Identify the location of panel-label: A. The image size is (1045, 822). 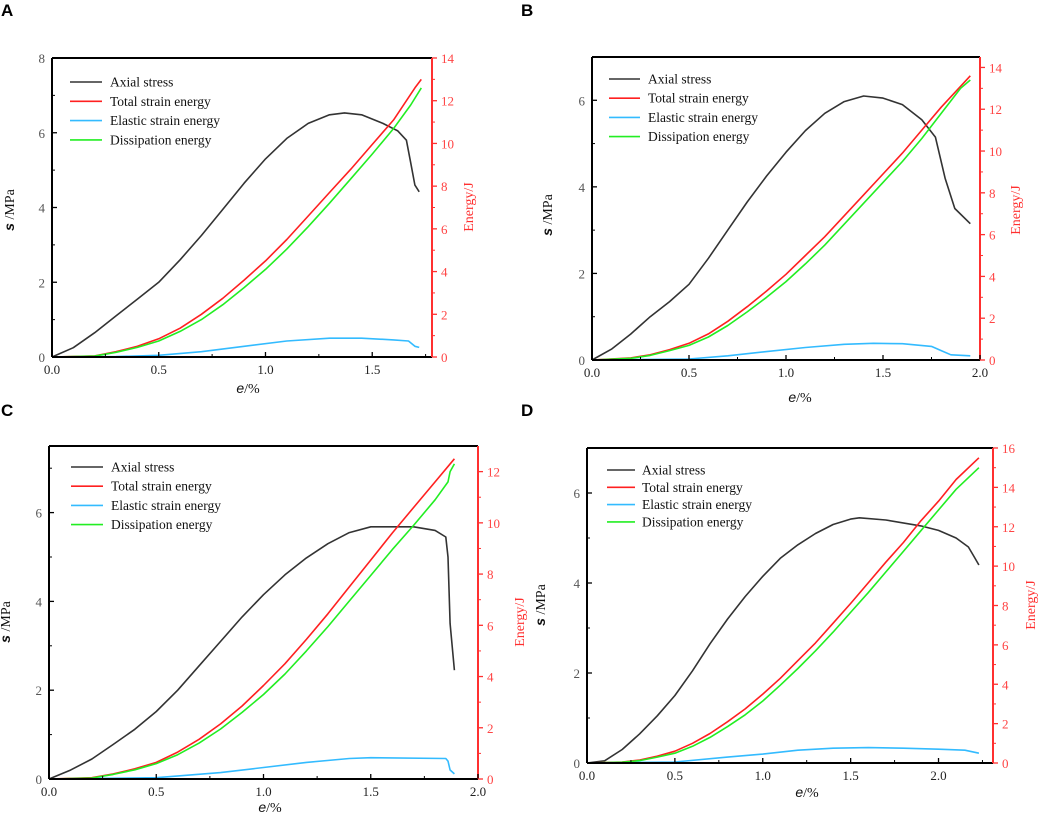
(7, 10).